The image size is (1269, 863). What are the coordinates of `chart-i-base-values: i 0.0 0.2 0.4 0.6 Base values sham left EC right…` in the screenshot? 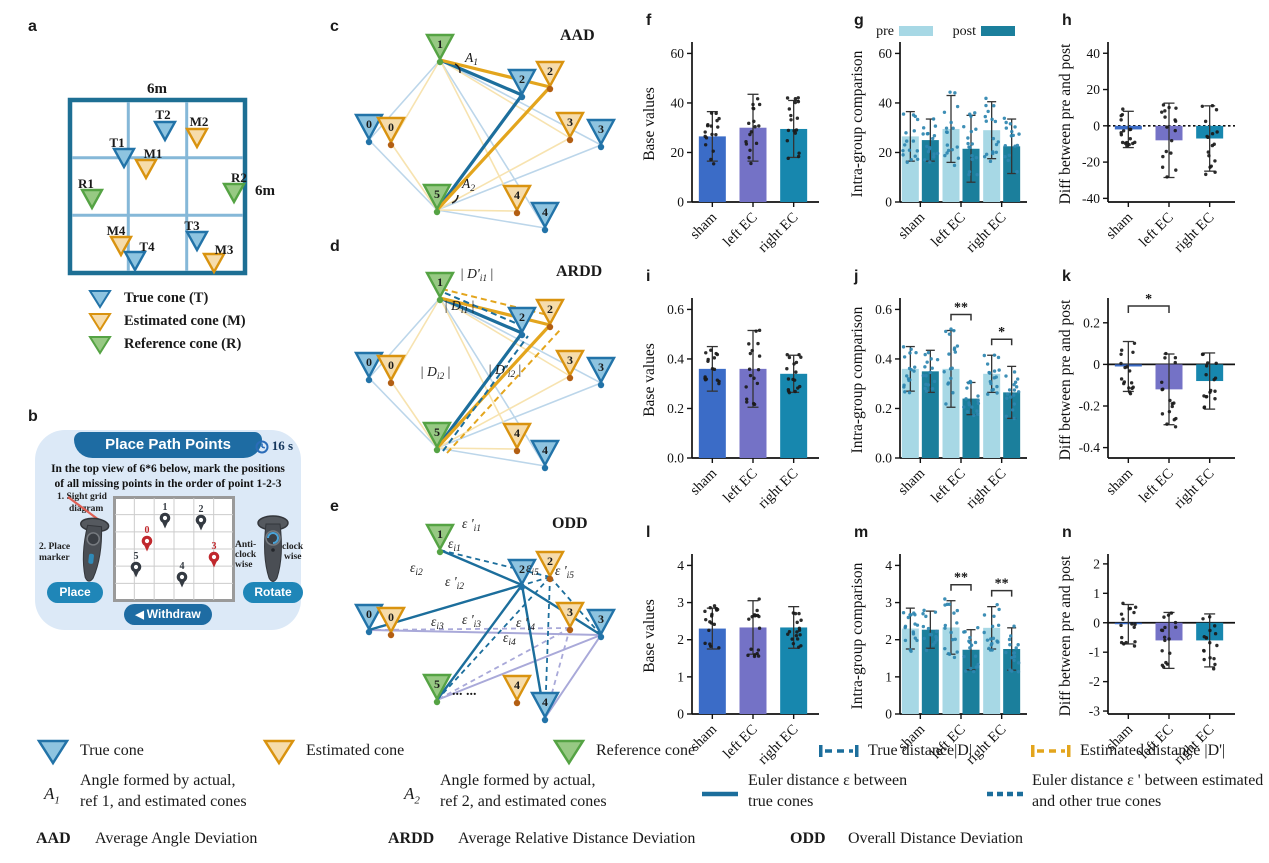 It's located at (746, 394).